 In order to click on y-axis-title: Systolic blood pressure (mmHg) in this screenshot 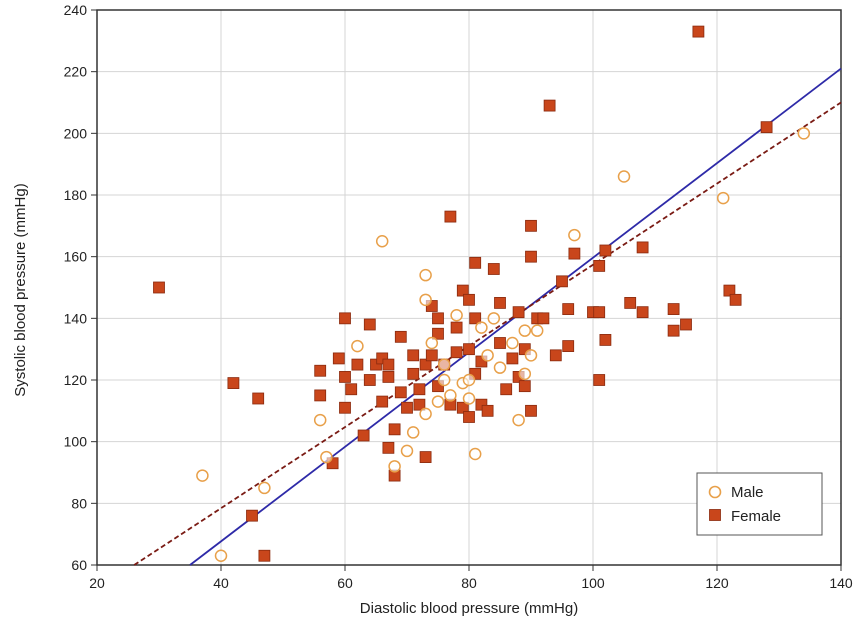, I will do `click(20, 289)`.